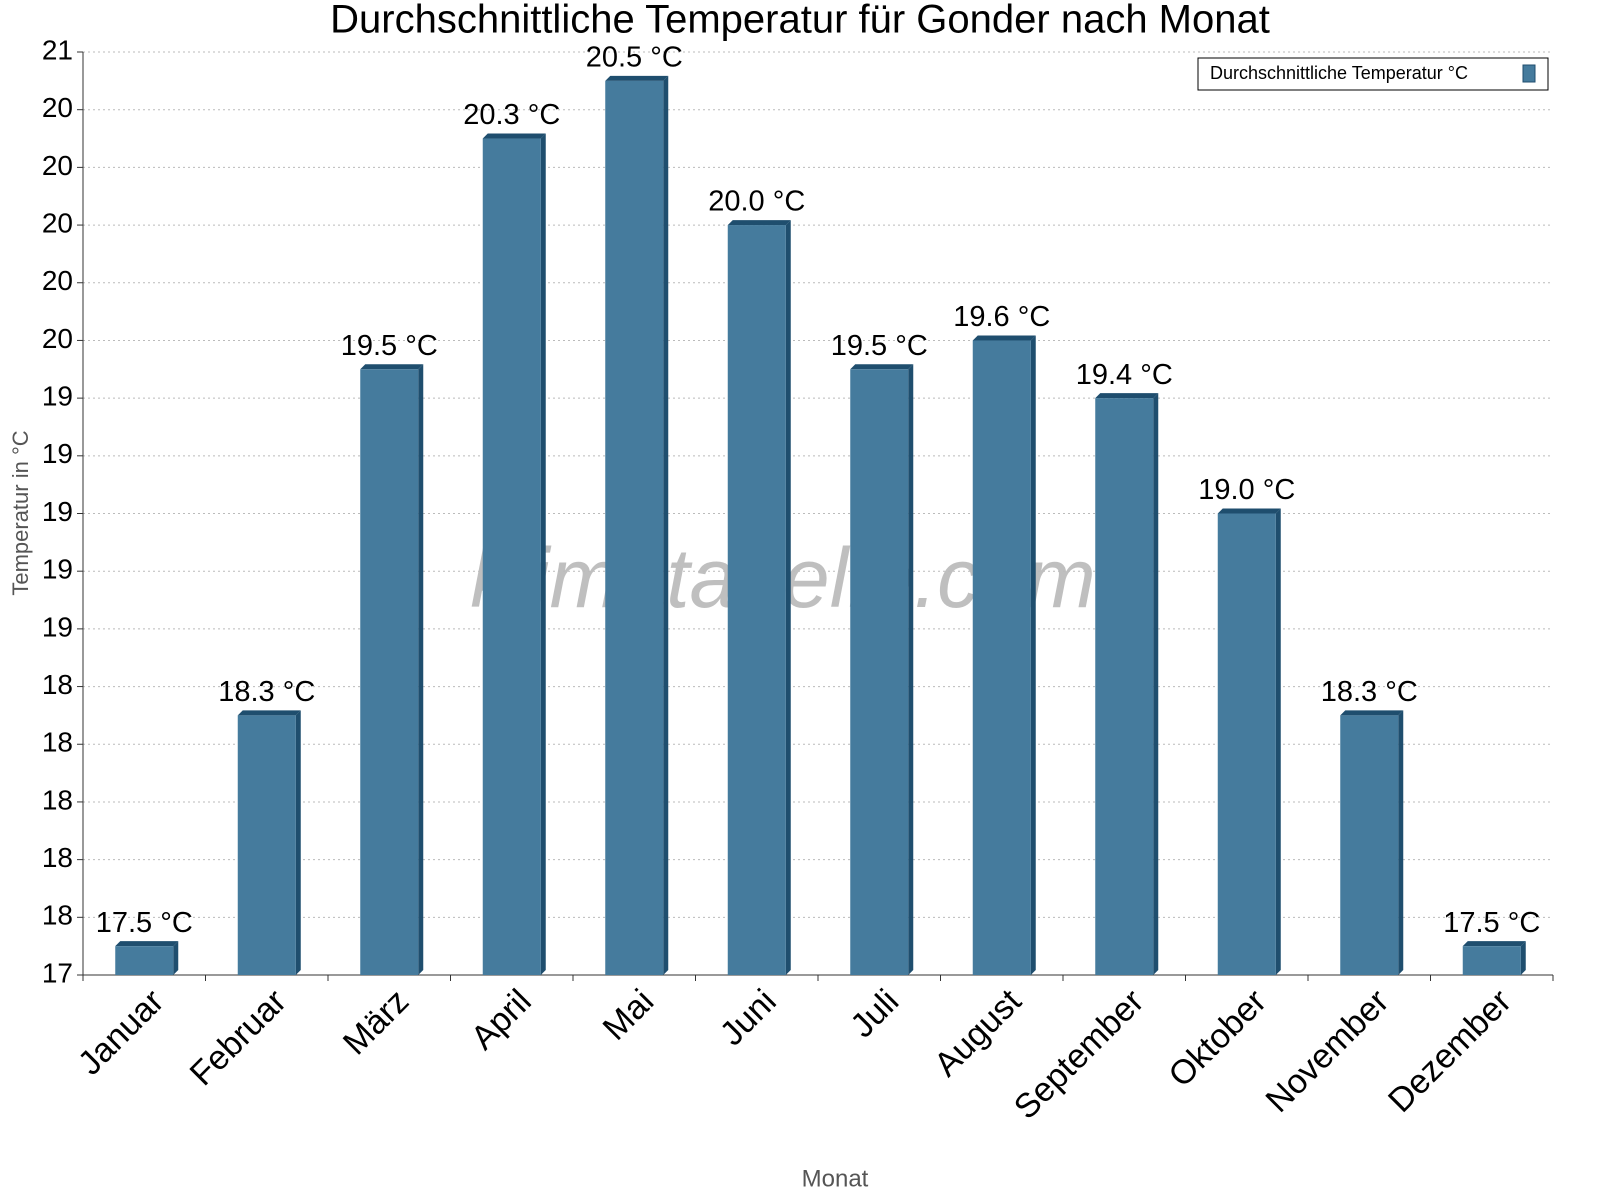 The image size is (1600, 1200). Describe the element at coordinates (629, 1015) in the screenshot. I see `x-tick-label: Mai` at that location.